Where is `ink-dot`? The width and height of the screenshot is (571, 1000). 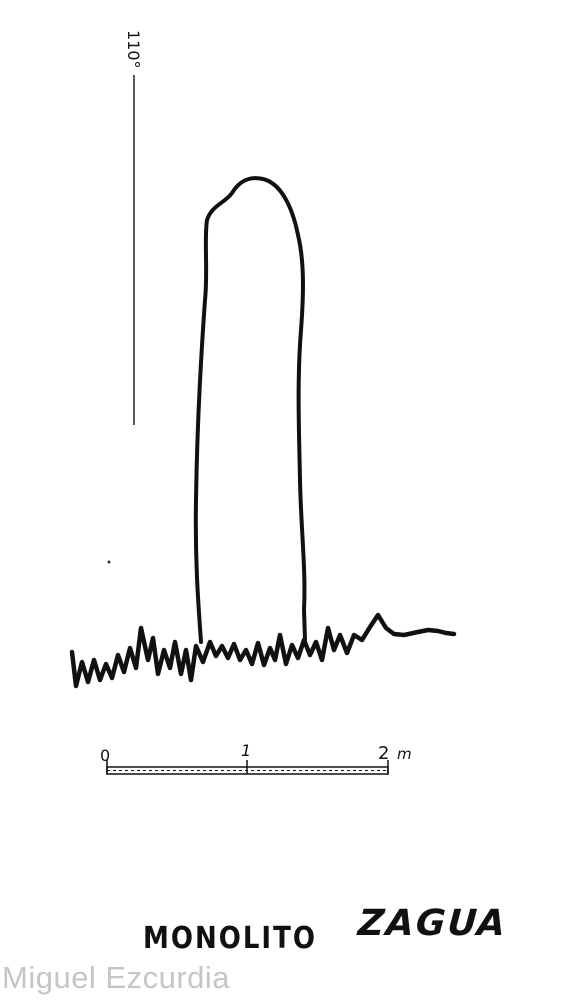
ink-dot is located at coordinates (109, 562).